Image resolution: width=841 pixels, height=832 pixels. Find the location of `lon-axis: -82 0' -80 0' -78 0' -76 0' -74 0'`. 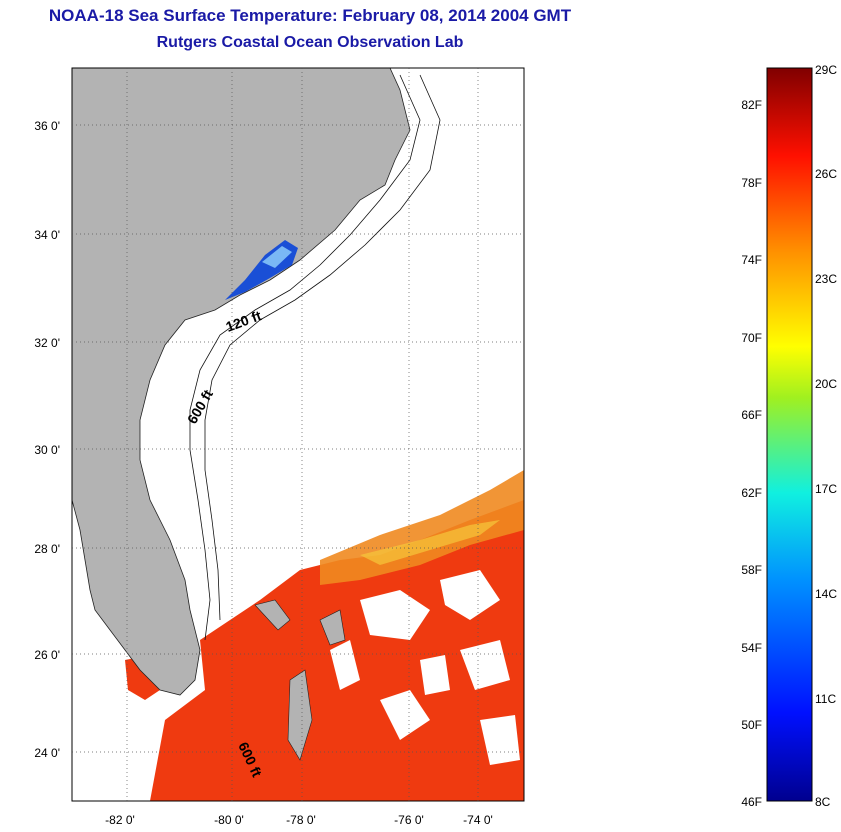

lon-axis: -82 0' -80 0' -78 0' -76 0' -74 0' is located at coordinates (299, 820).